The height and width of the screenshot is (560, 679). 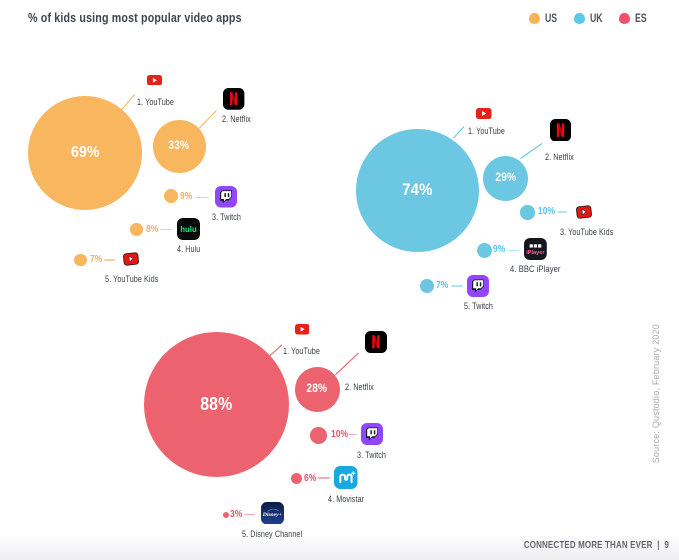 I want to click on svg-text: hulu, so click(x=188, y=229).